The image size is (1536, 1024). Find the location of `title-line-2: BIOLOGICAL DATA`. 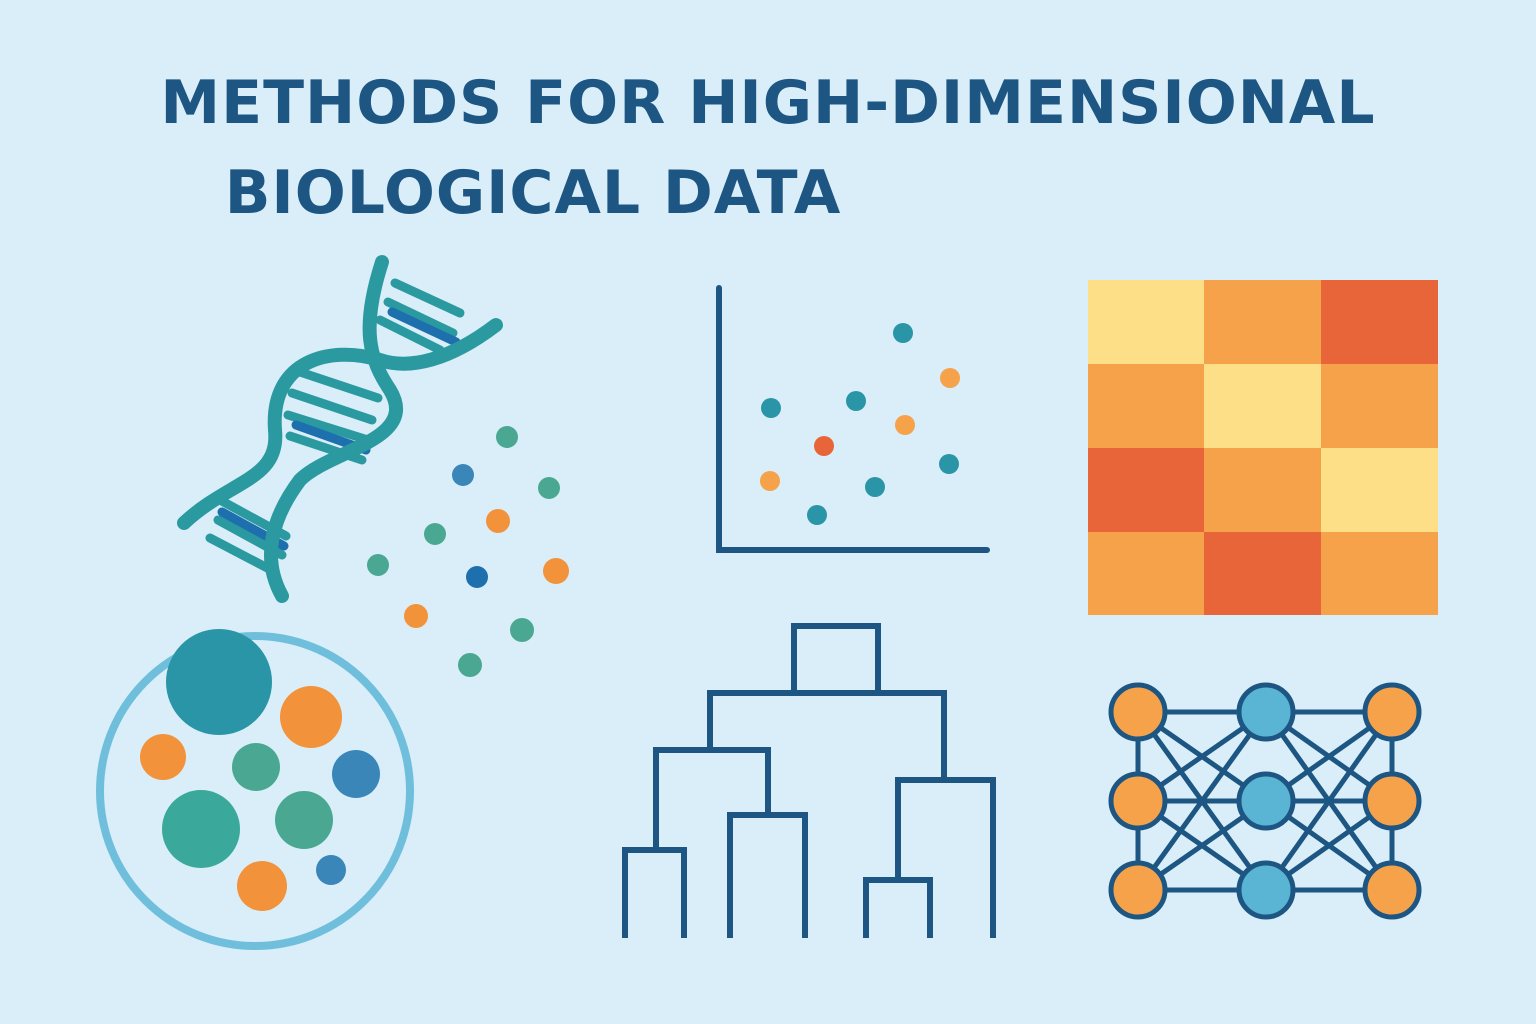

title-line-2: BIOLOGICAL DATA is located at coordinates (533, 193).